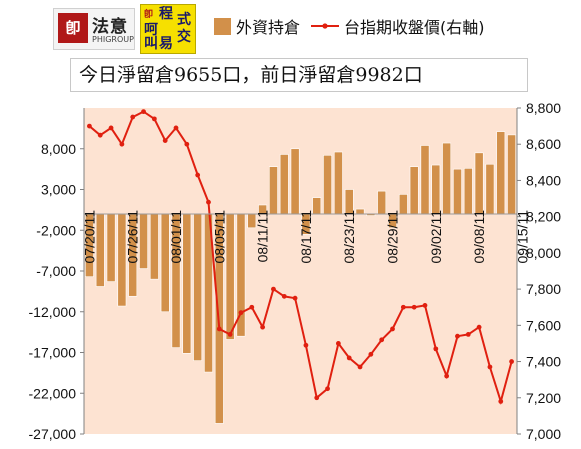 This screenshot has width=581, height=449. I want to click on program-trading-logo: 卽 程 式 交 易 呵 叫, so click(168, 29).